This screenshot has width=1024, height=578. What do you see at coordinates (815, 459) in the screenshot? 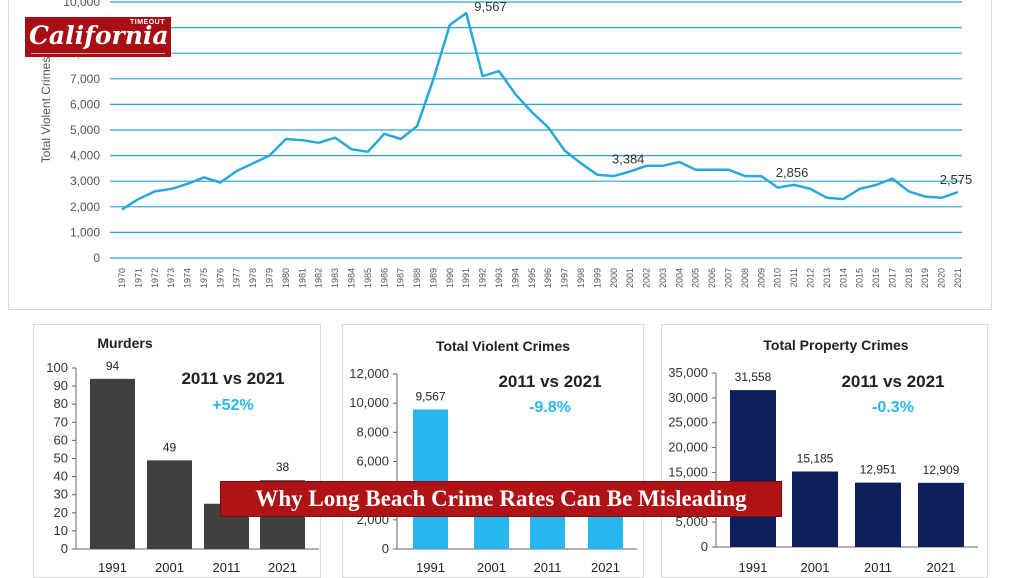
I see `property-value-label: 15,185` at bounding box center [815, 459].